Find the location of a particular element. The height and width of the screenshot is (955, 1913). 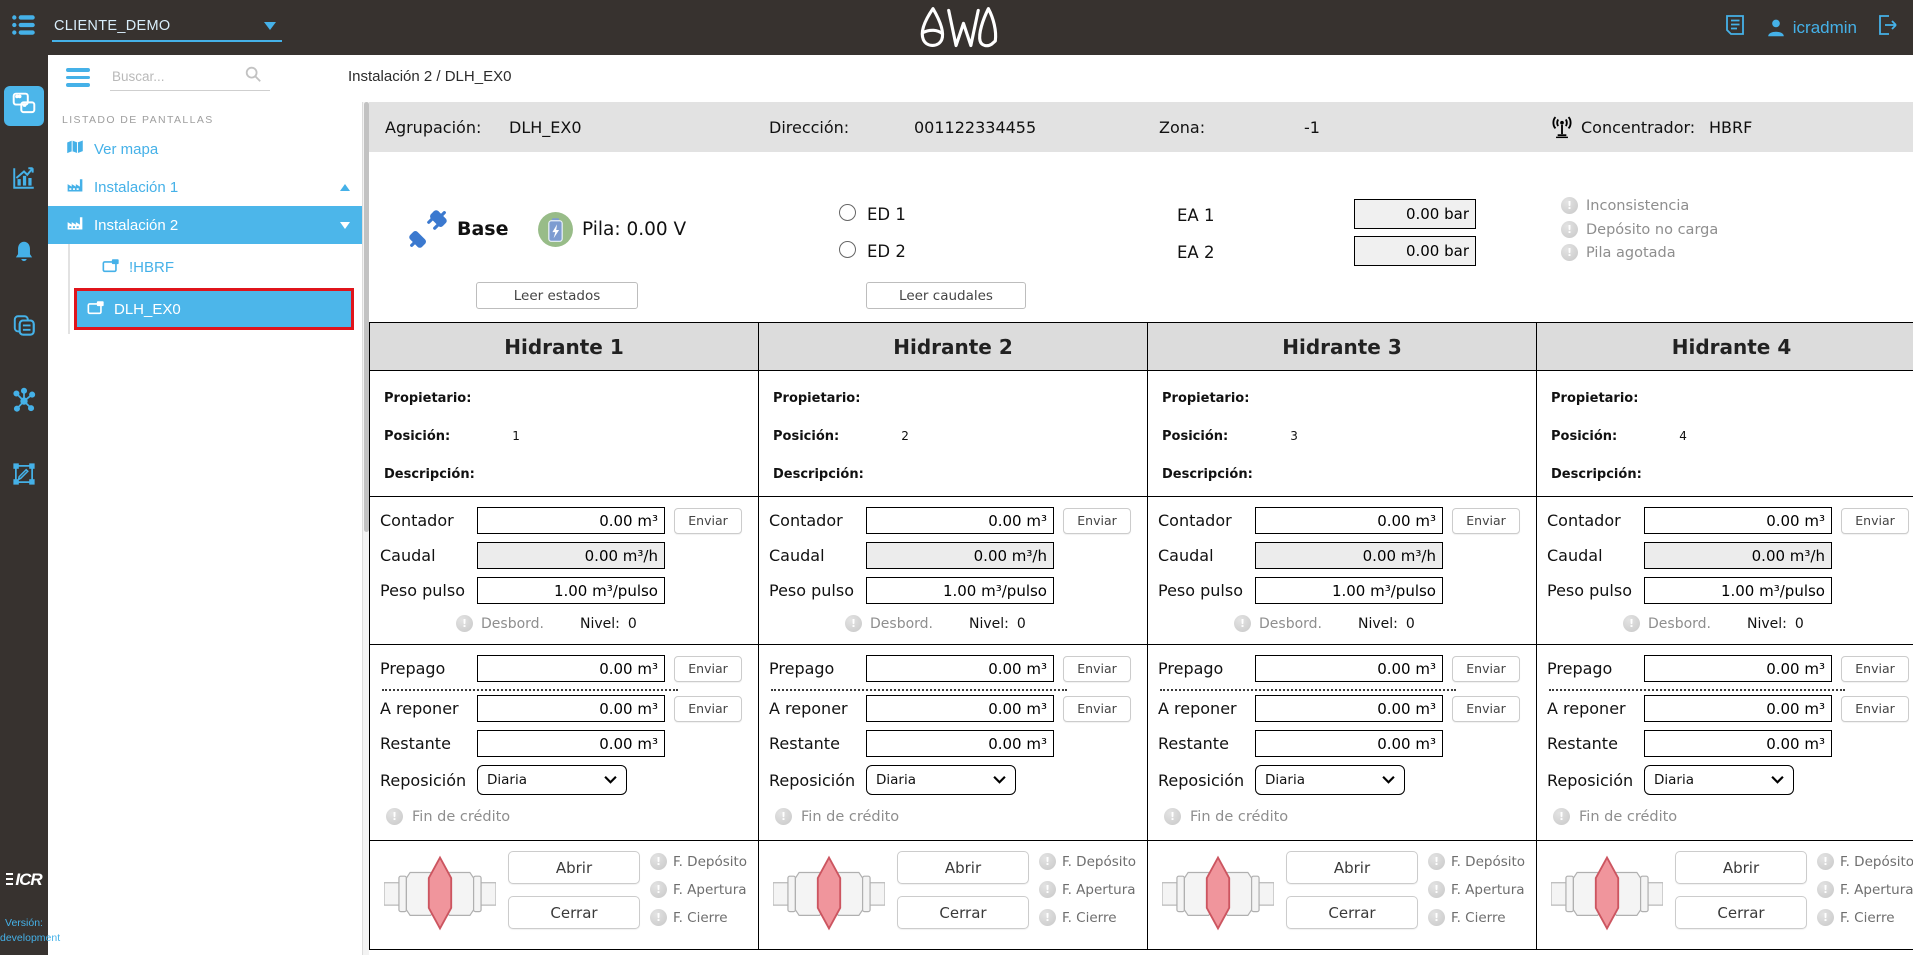

alarms-nav-button is located at coordinates (24, 254).